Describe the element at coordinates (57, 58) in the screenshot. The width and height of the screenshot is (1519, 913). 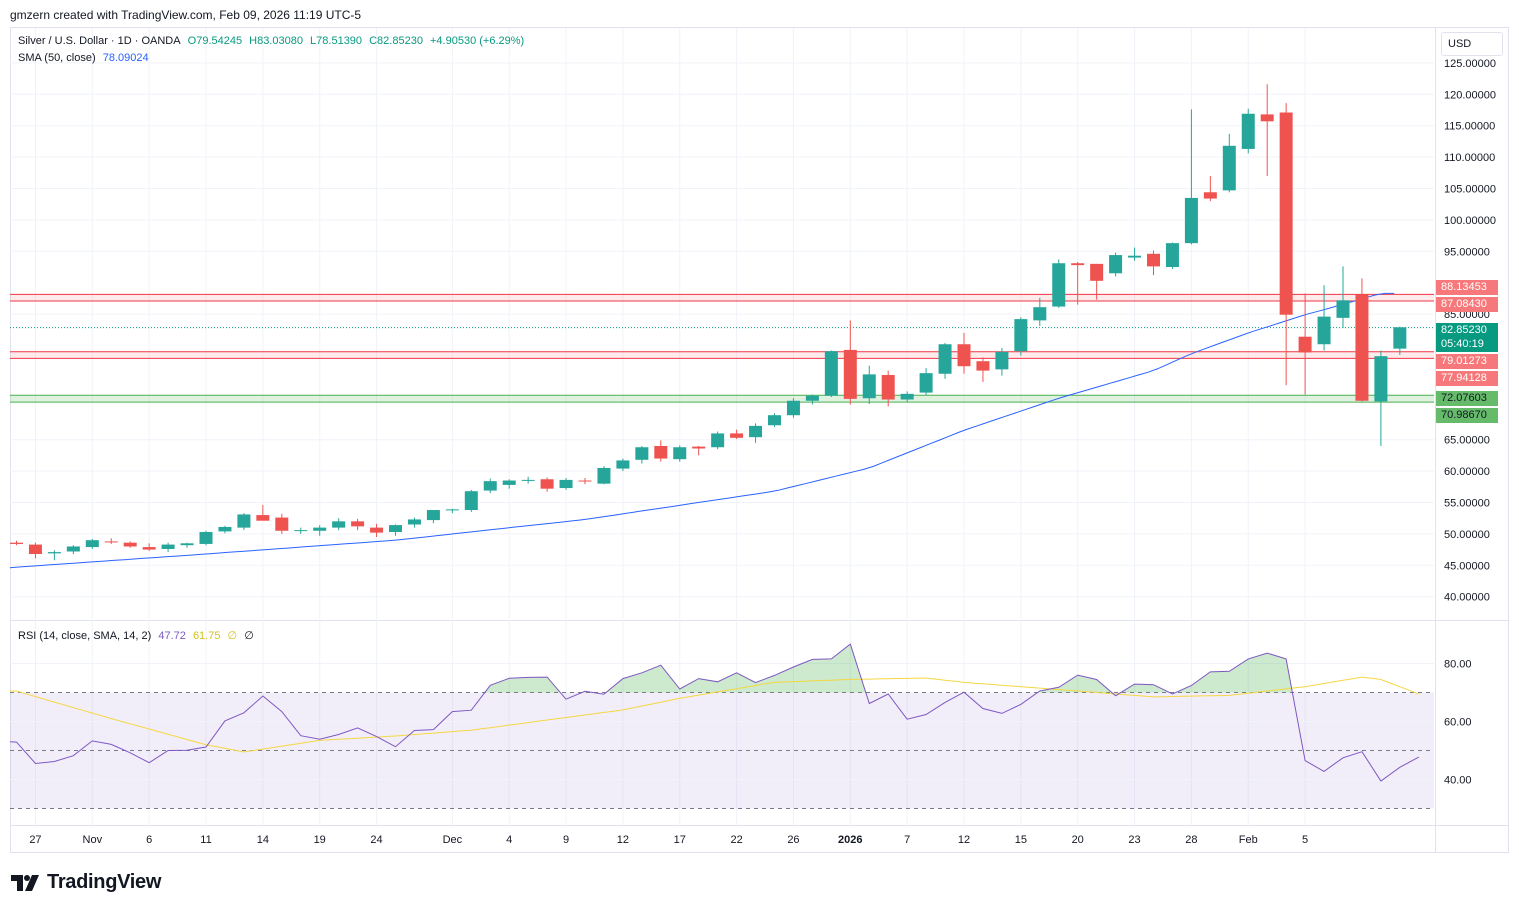
I see `sma-label: SMA (50, close)` at that location.